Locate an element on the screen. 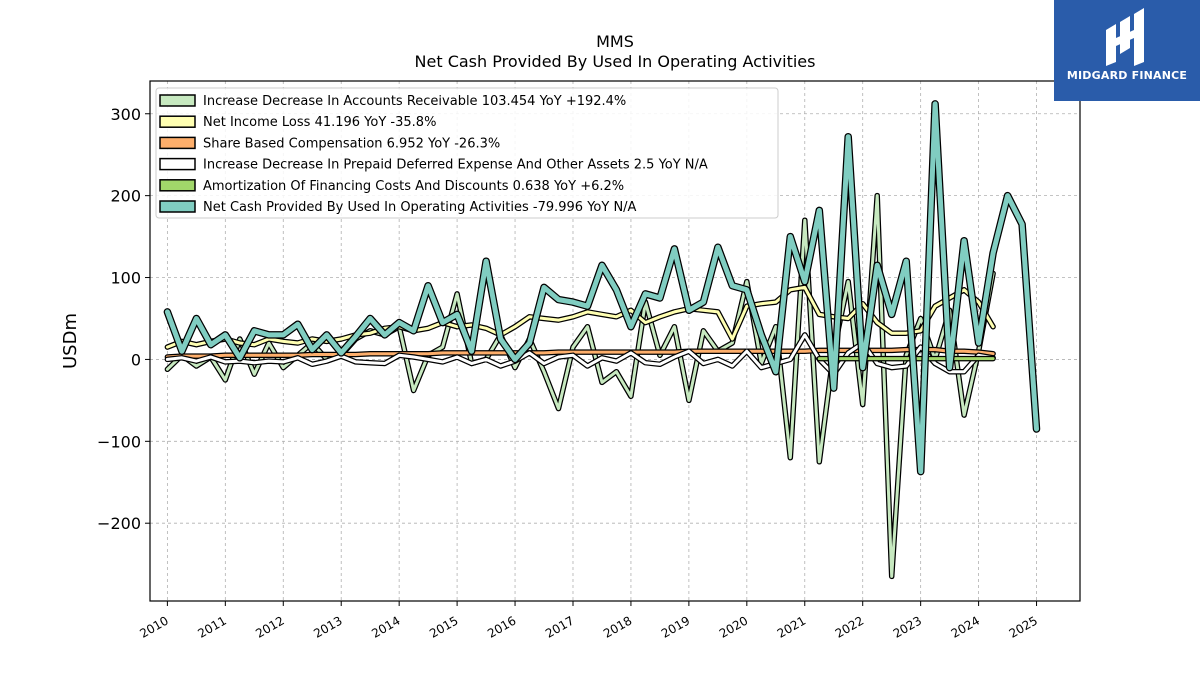 The height and width of the screenshot is (675, 1200). x-tick-label: 2025 is located at coordinates (1023, 626).